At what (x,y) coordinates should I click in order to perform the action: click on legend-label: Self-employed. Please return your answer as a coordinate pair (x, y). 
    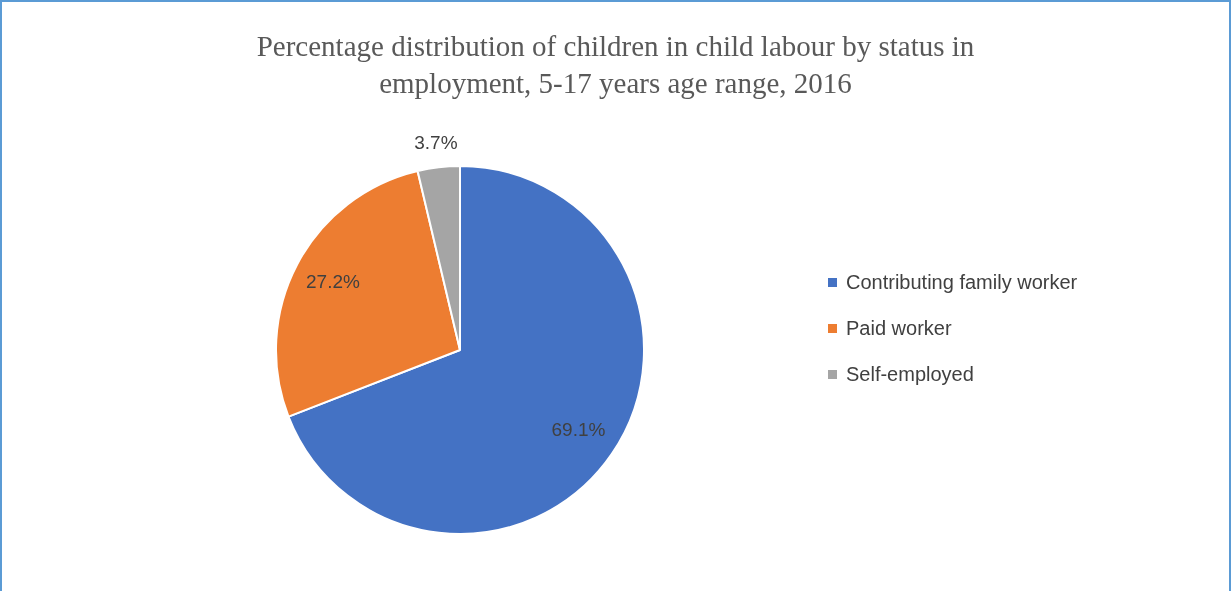
    Looking at the image, I should click on (910, 374).